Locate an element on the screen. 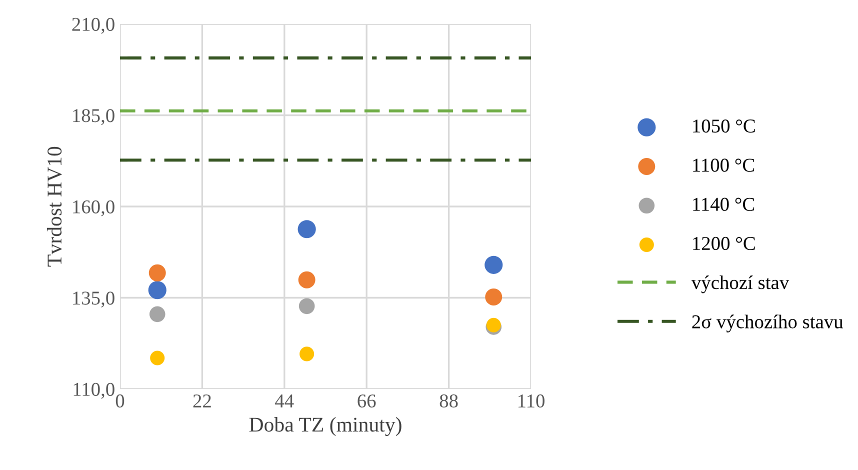  legend-label: 1100 °C is located at coordinates (723, 165).